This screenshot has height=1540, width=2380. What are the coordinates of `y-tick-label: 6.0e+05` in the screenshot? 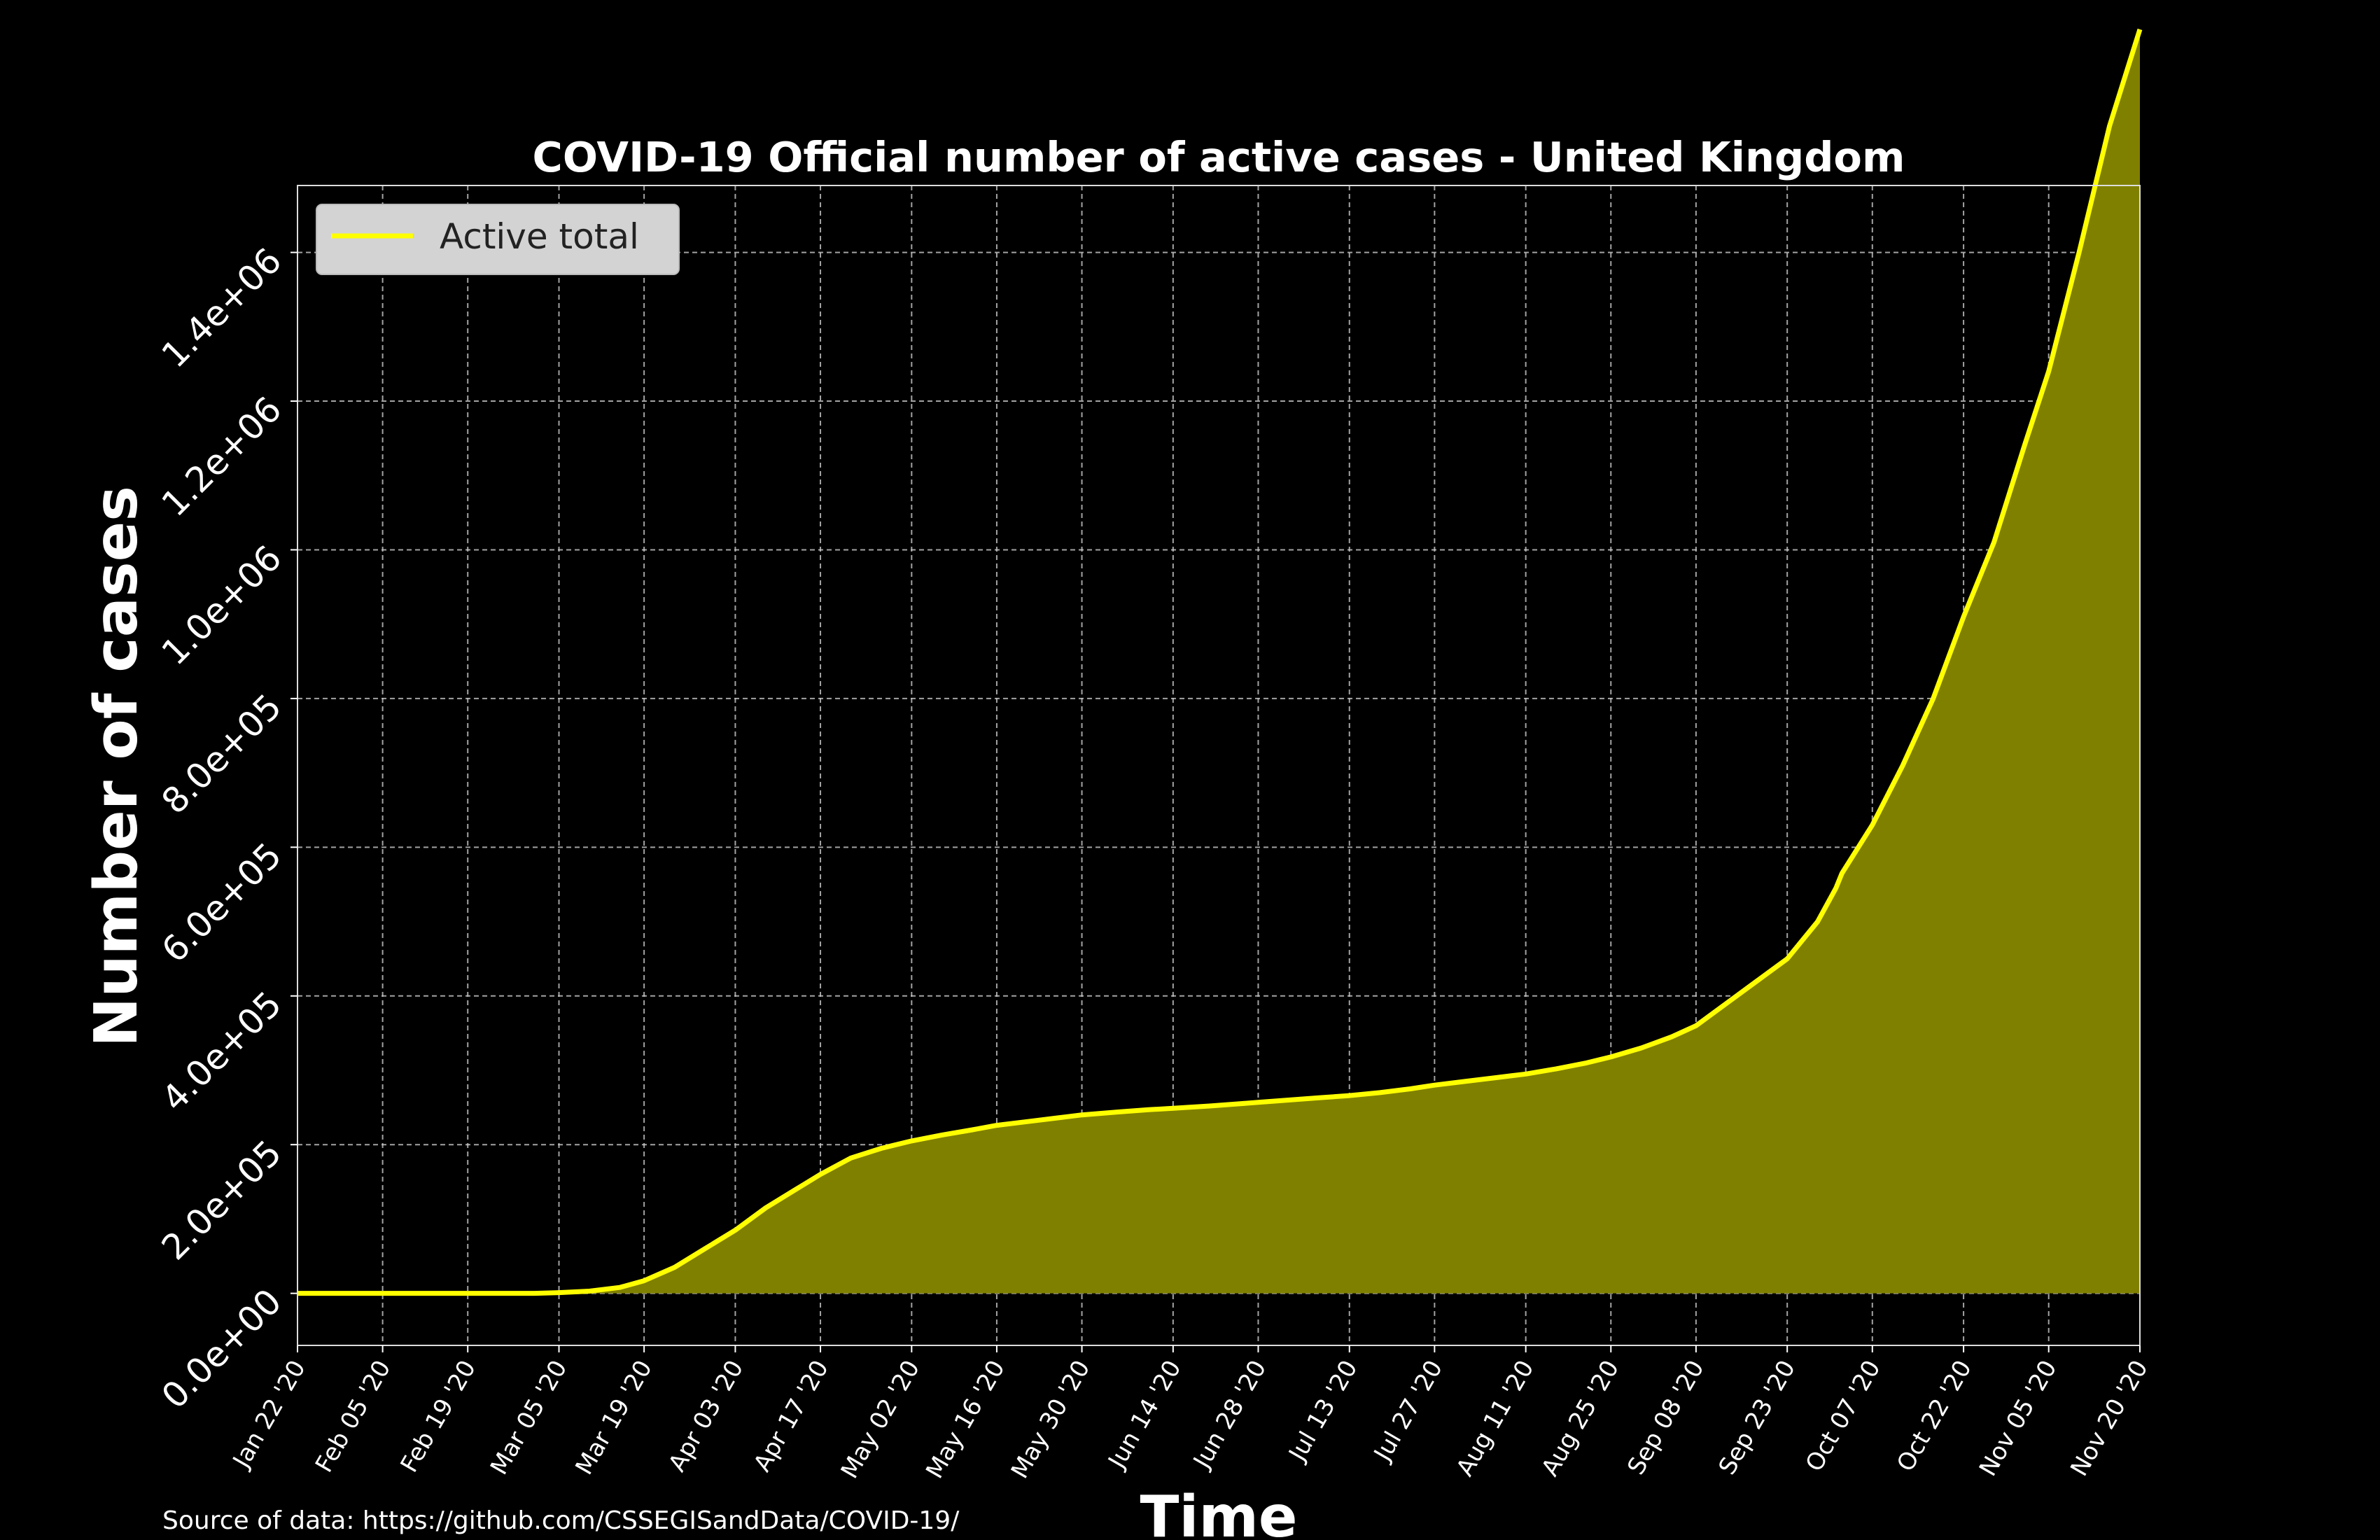 It's located at (222, 903).